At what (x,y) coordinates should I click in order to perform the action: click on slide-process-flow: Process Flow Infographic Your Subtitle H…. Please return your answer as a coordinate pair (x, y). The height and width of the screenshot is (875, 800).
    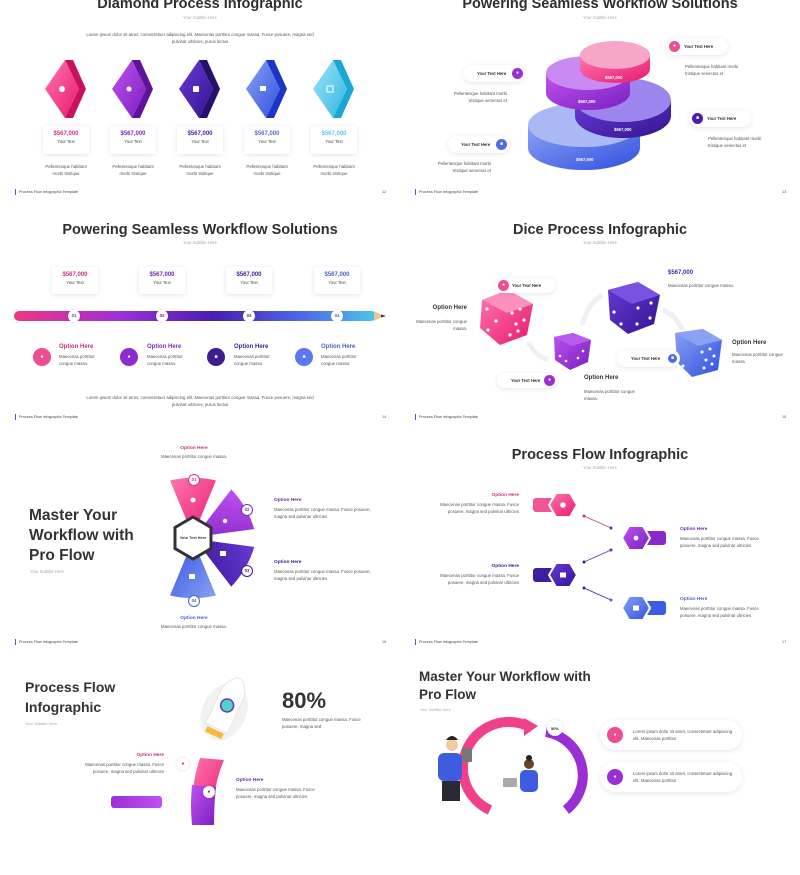
    Looking at the image, I should click on (600, 537).